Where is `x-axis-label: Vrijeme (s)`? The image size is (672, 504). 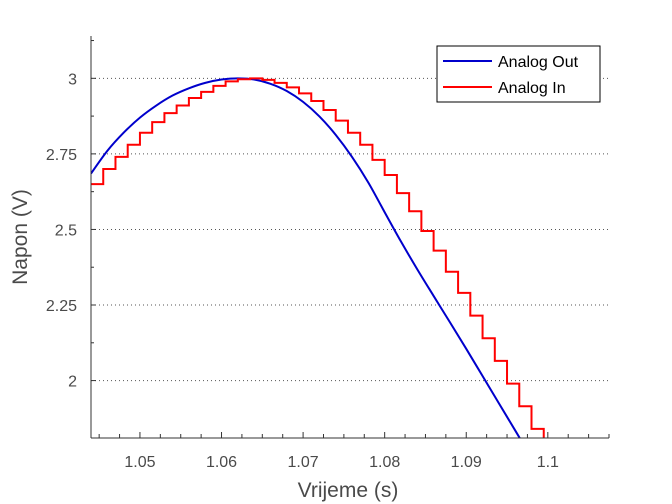 x-axis-label: Vrijeme (s) is located at coordinates (348, 490).